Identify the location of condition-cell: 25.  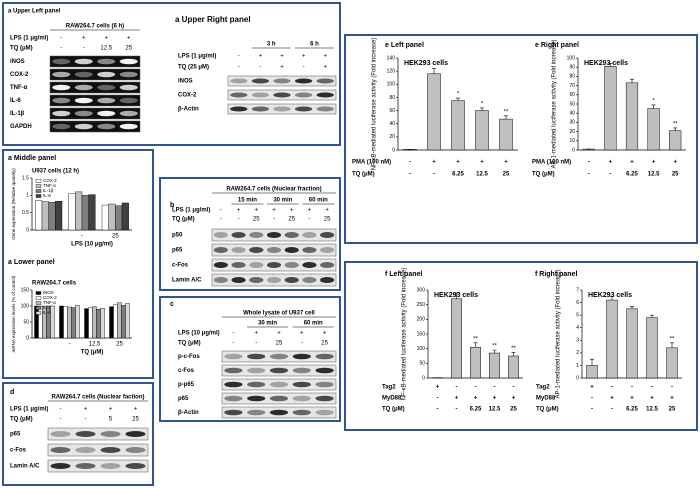
(324, 344).